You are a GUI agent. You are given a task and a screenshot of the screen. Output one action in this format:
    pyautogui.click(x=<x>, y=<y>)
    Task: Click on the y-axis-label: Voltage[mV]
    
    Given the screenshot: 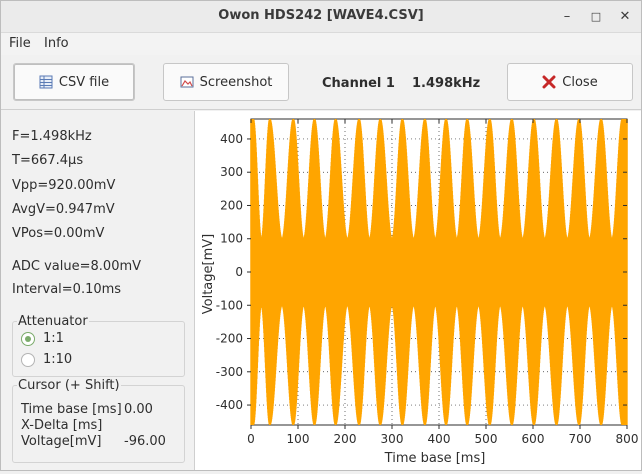 What is the action you would take?
    pyautogui.click(x=208, y=274)
    